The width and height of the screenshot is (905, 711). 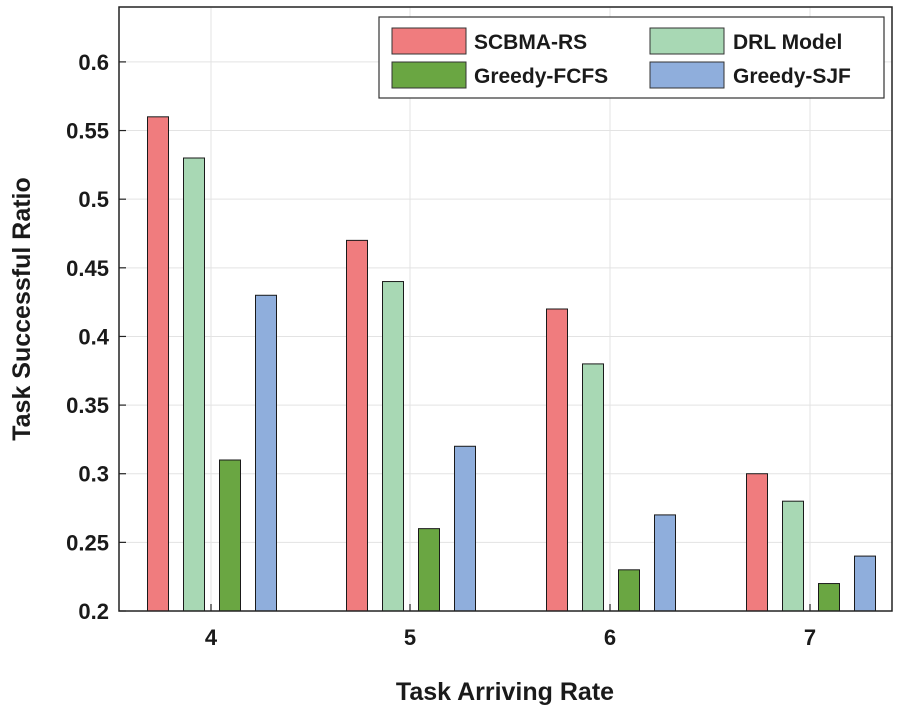 I want to click on legend-label-greedy-fcfs: Greedy-FCFS, so click(x=541, y=76).